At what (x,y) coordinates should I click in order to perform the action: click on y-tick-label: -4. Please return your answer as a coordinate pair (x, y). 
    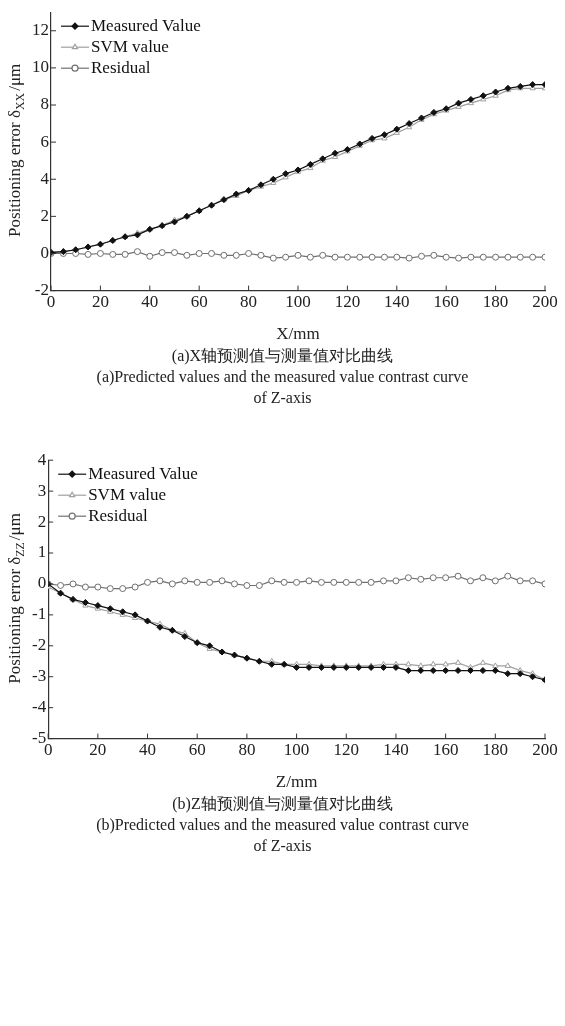
    Looking at the image, I should click on (39, 707).